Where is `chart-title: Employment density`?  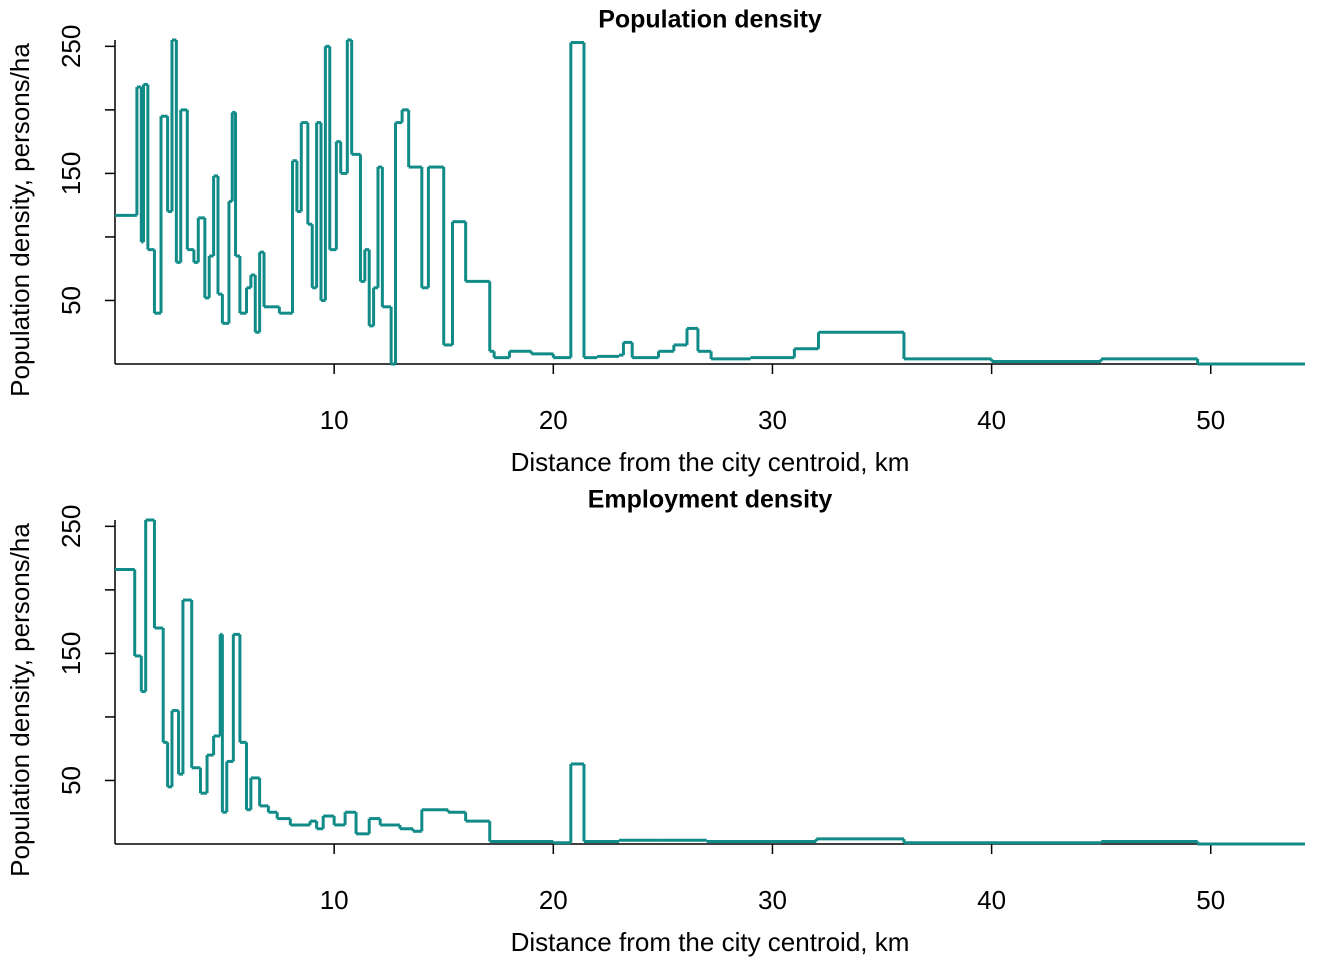 chart-title: Employment density is located at coordinates (710, 500).